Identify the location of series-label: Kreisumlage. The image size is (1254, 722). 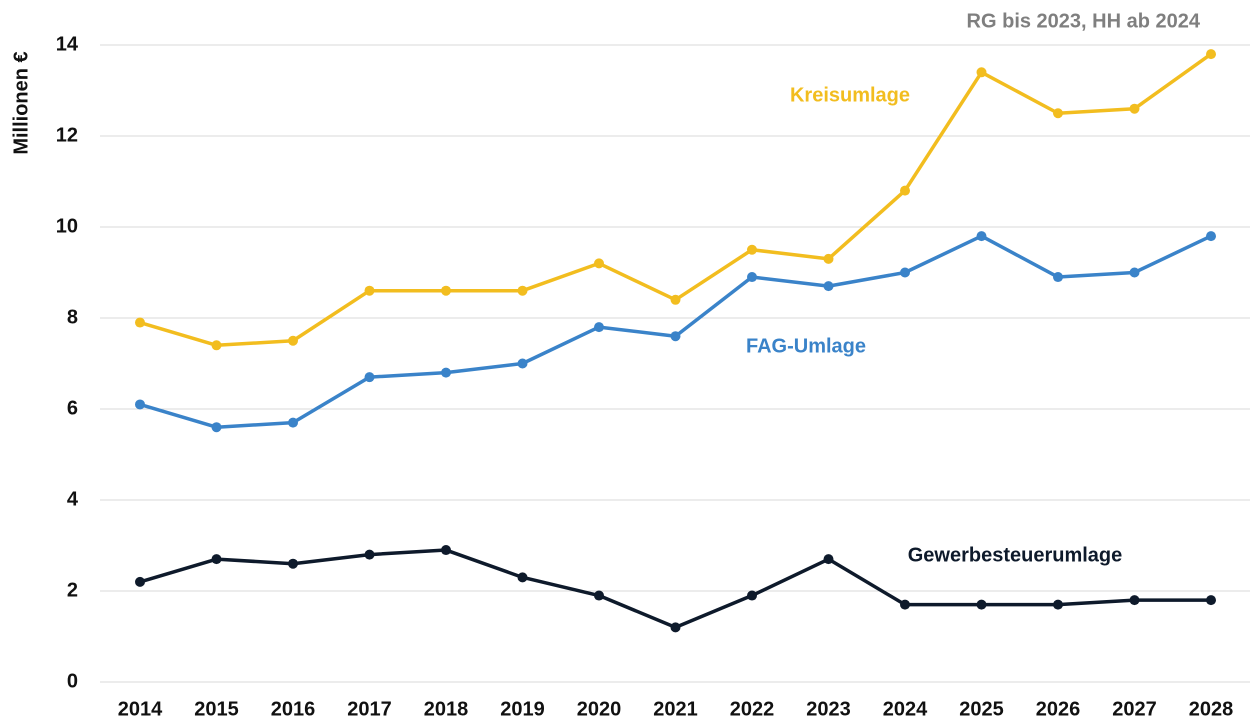
(850, 95).